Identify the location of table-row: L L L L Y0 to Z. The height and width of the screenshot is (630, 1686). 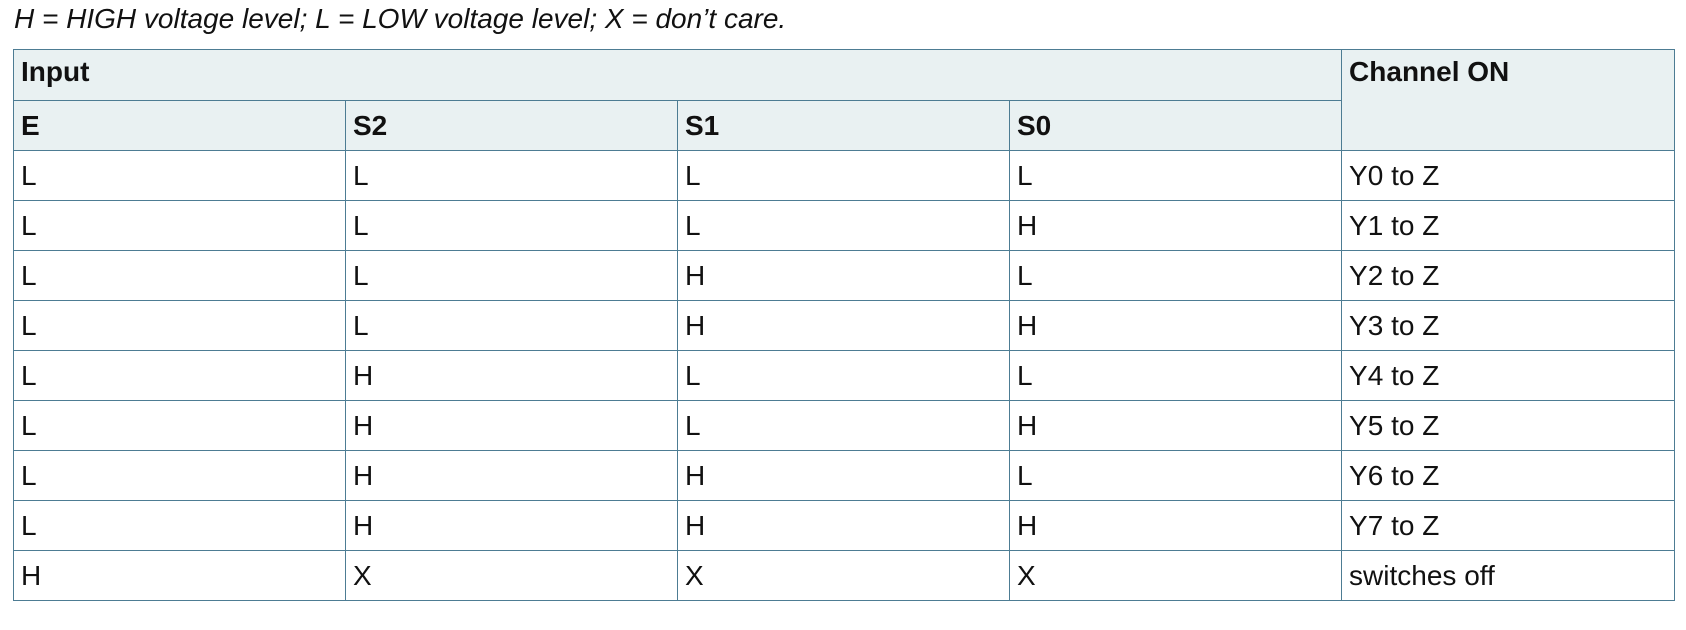
(844, 175).